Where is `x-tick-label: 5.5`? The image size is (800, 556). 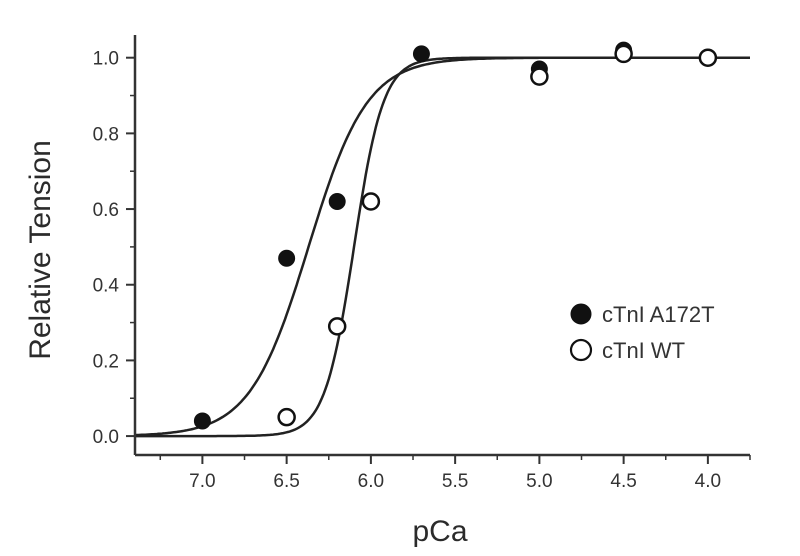 x-tick-label: 5.5 is located at coordinates (455, 481).